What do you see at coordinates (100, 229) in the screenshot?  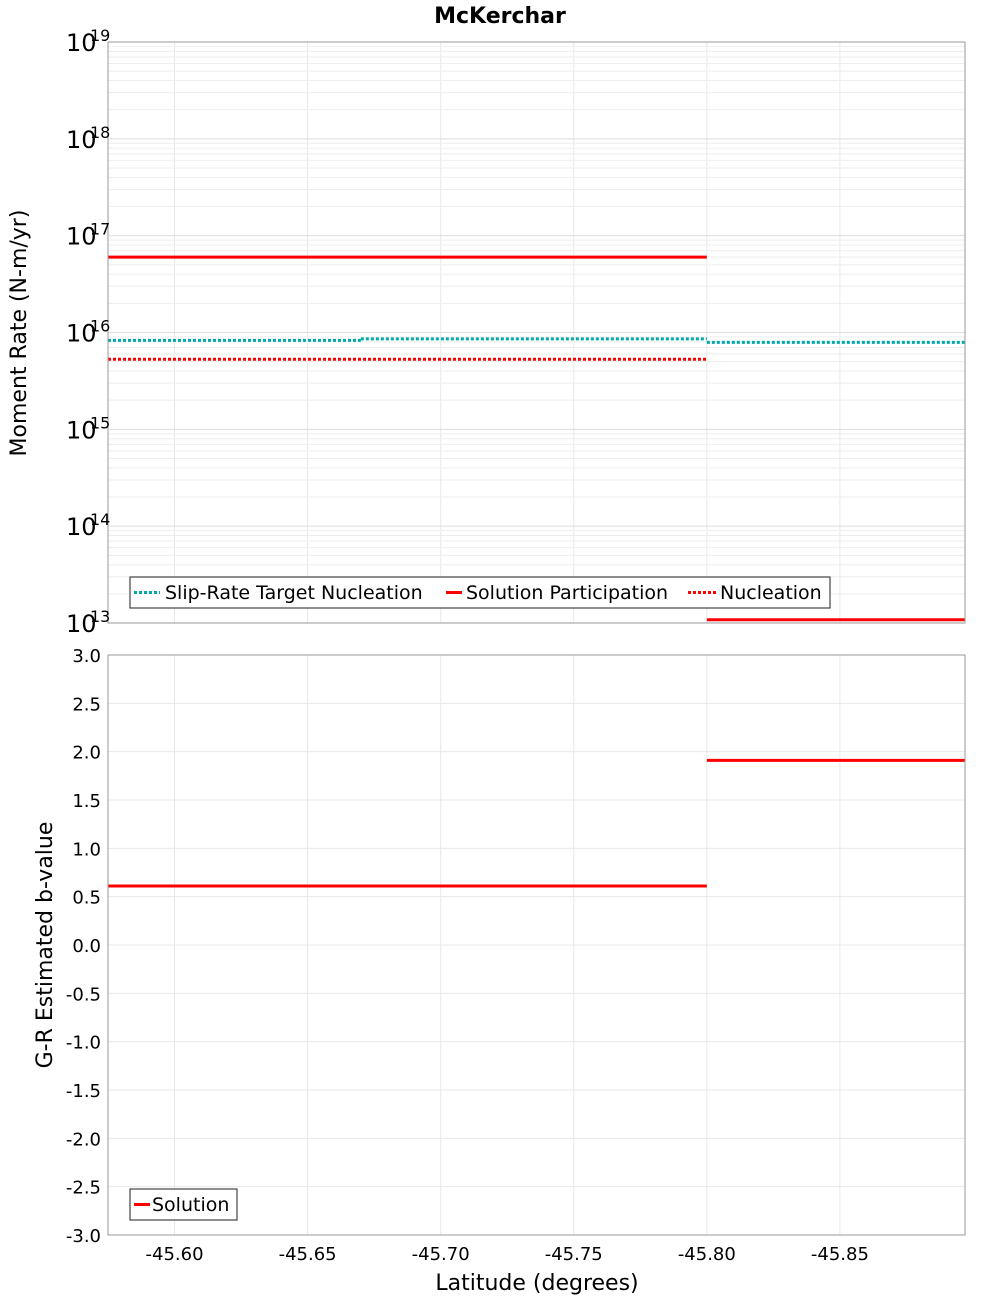 I see `top-y-tick-exponent: 17` at bounding box center [100, 229].